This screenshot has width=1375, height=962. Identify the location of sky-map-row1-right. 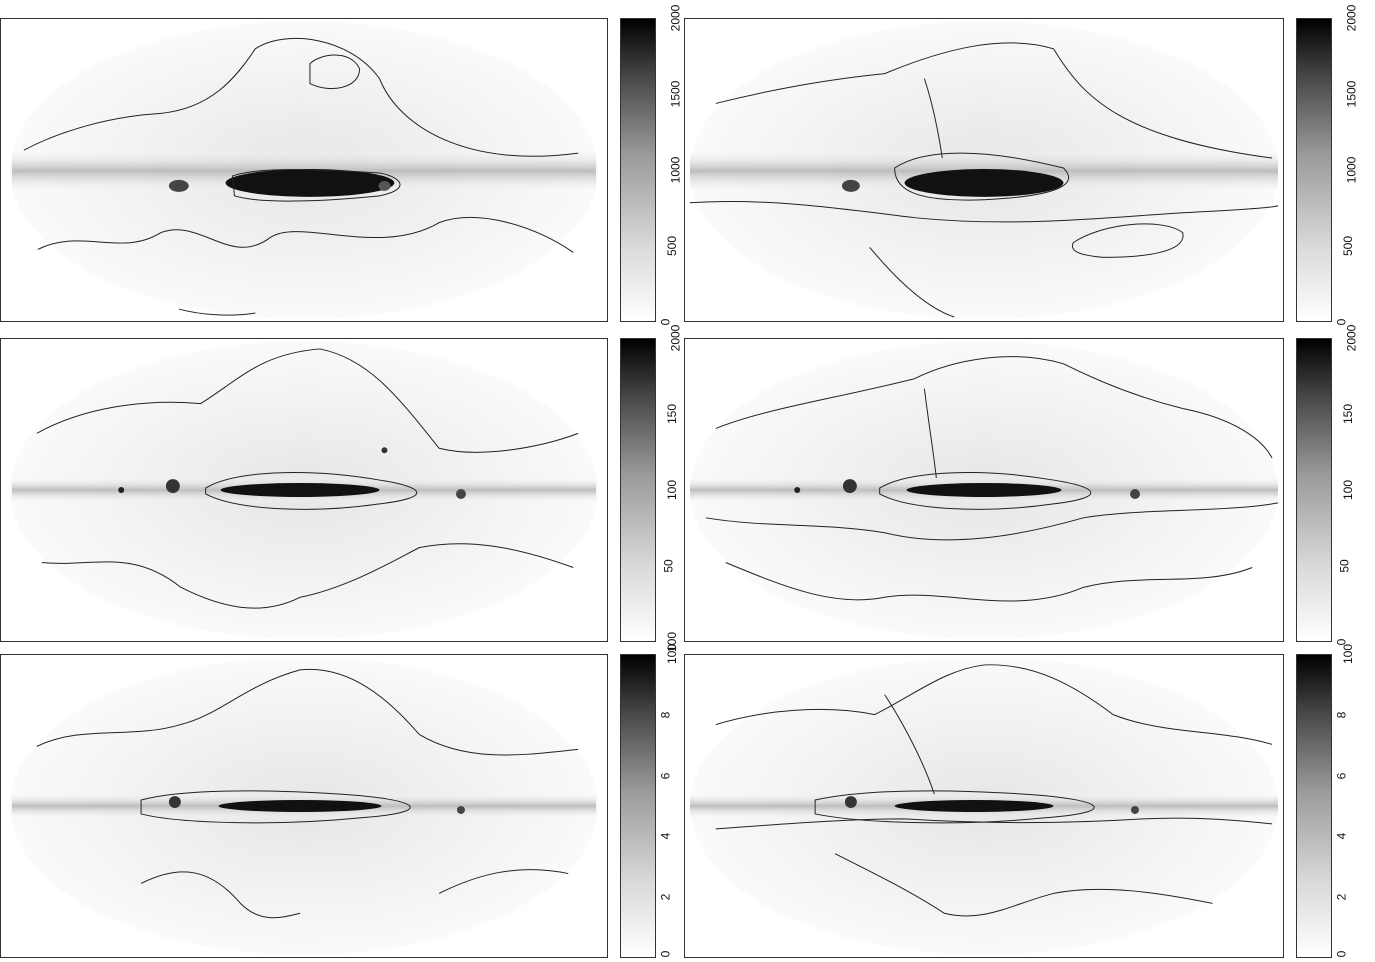
(984, 170).